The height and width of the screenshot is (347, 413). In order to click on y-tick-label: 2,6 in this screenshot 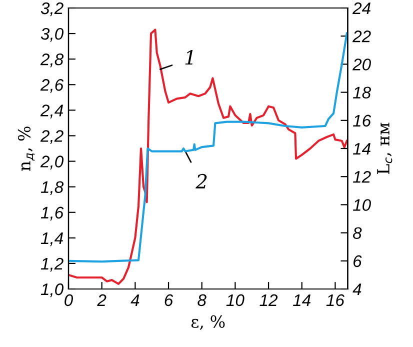, I will do `click(52, 86)`.